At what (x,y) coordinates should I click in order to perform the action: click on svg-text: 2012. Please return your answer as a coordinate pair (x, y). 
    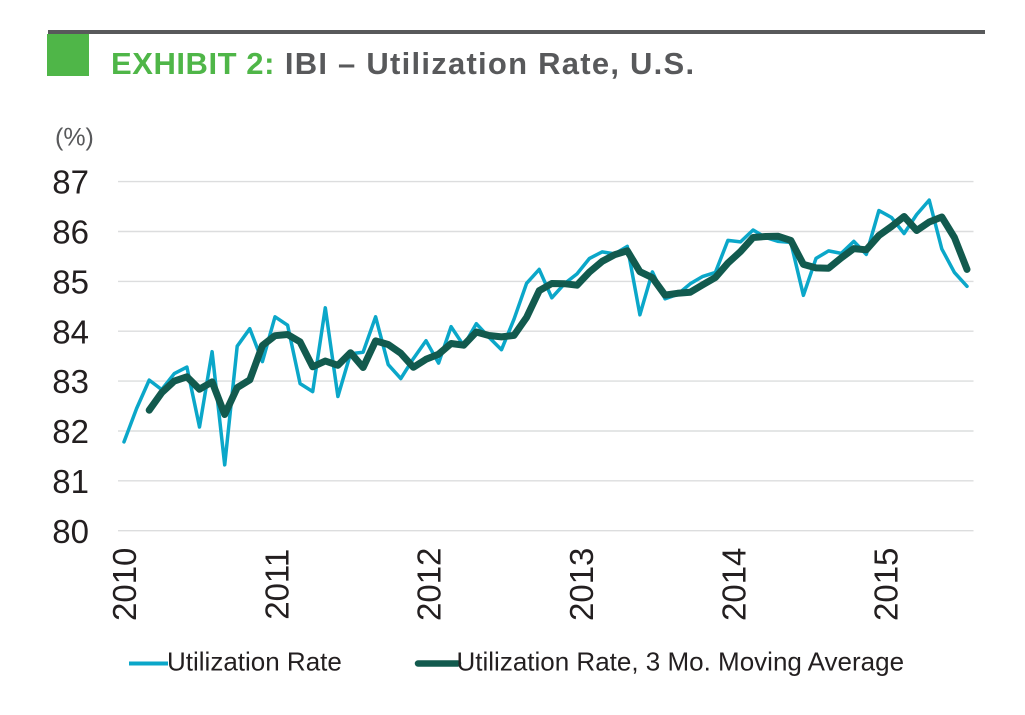
    Looking at the image, I should click on (429, 584).